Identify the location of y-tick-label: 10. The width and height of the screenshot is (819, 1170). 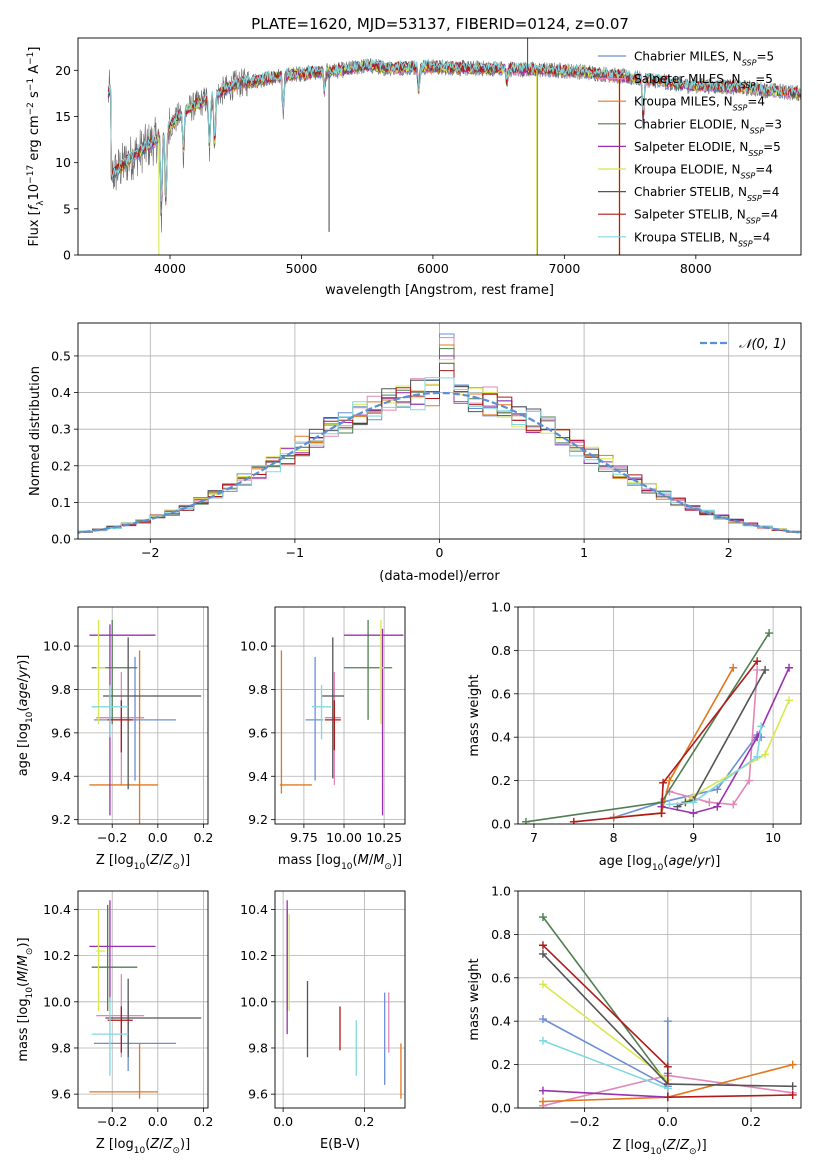
(63, 162).